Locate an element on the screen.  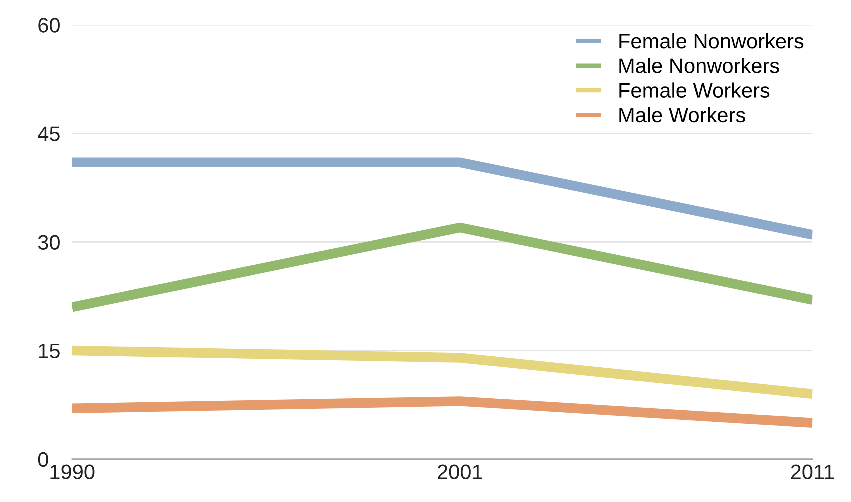
x-tick-label: 2011 is located at coordinates (812, 472).